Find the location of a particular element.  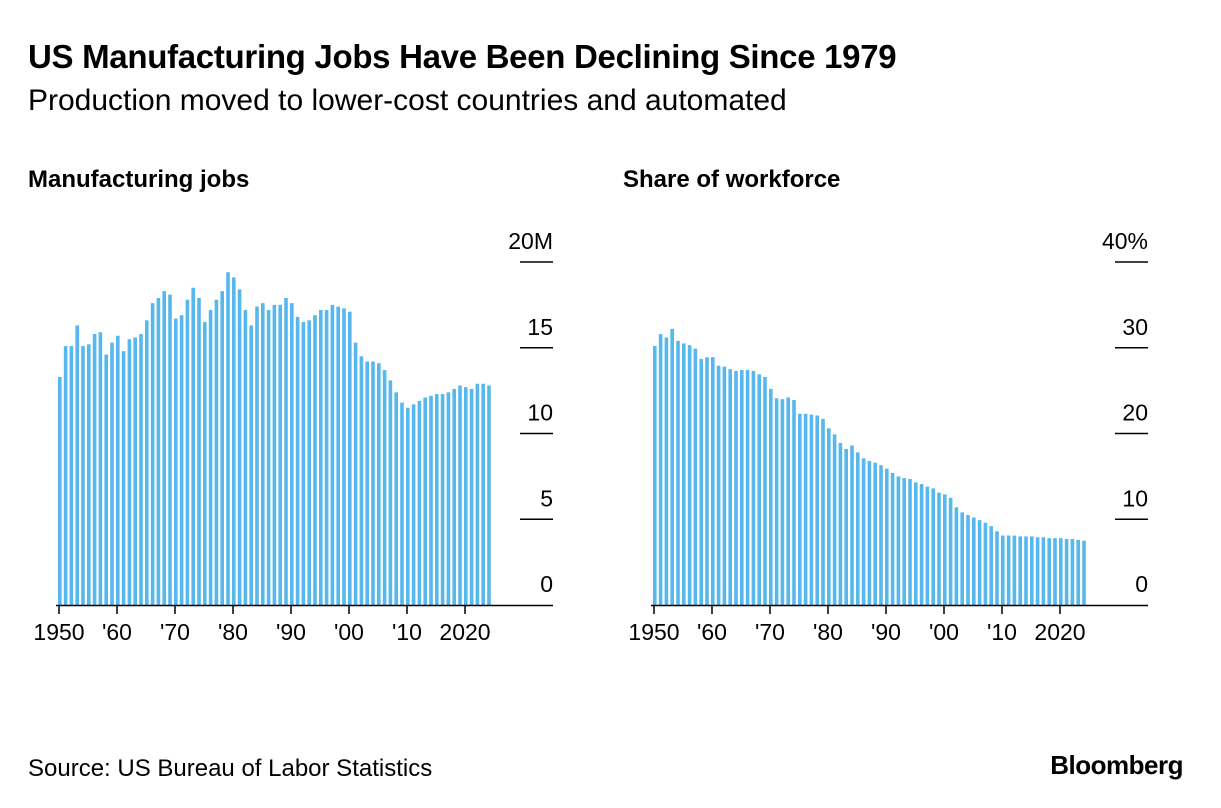

bar-2021 is located at coordinates (1066, 571).